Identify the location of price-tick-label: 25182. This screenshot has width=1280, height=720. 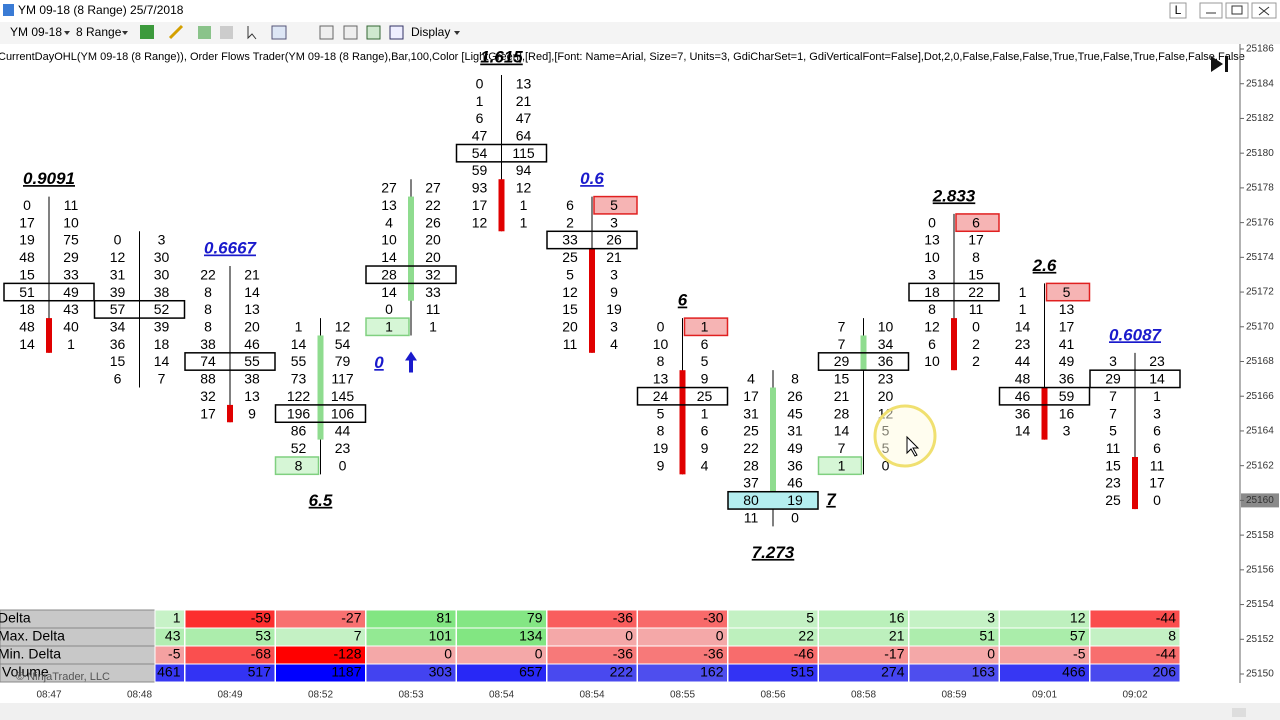
(1260, 118).